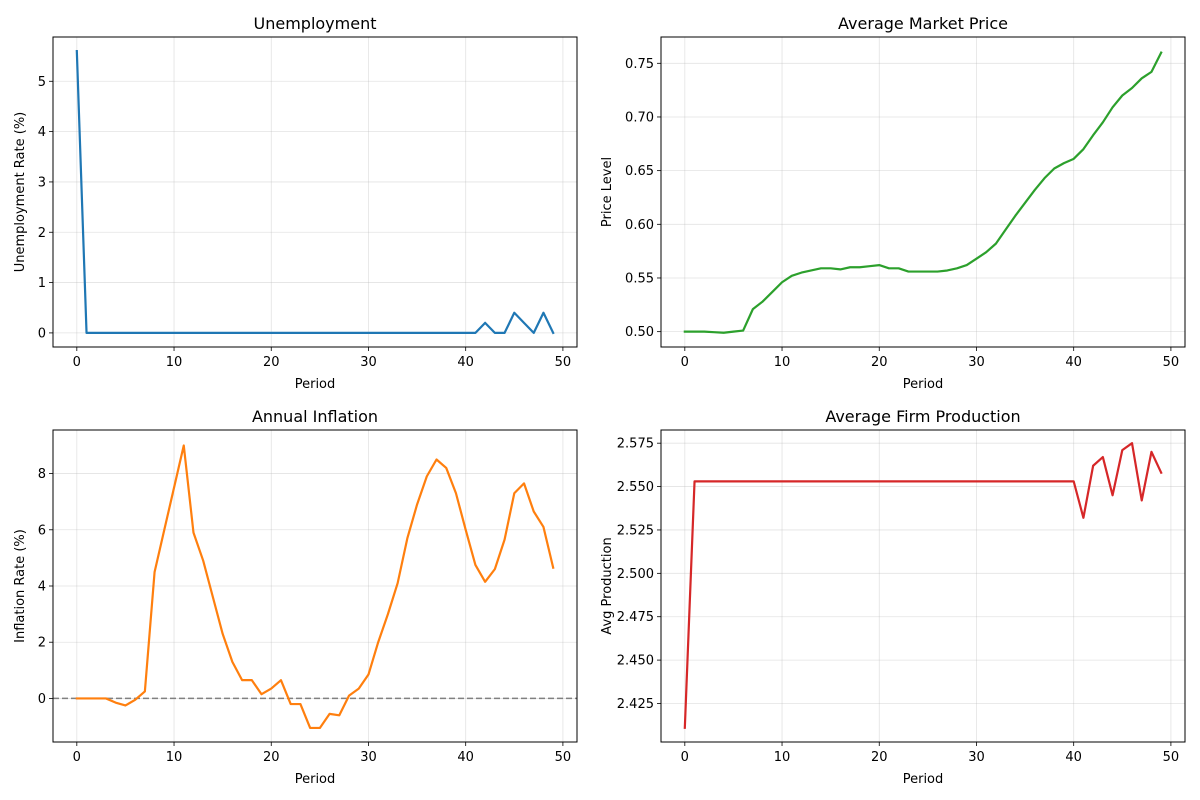 This screenshot has height=800, width=1200. I want to click on chart-title: Average Firm Production, so click(922, 416).